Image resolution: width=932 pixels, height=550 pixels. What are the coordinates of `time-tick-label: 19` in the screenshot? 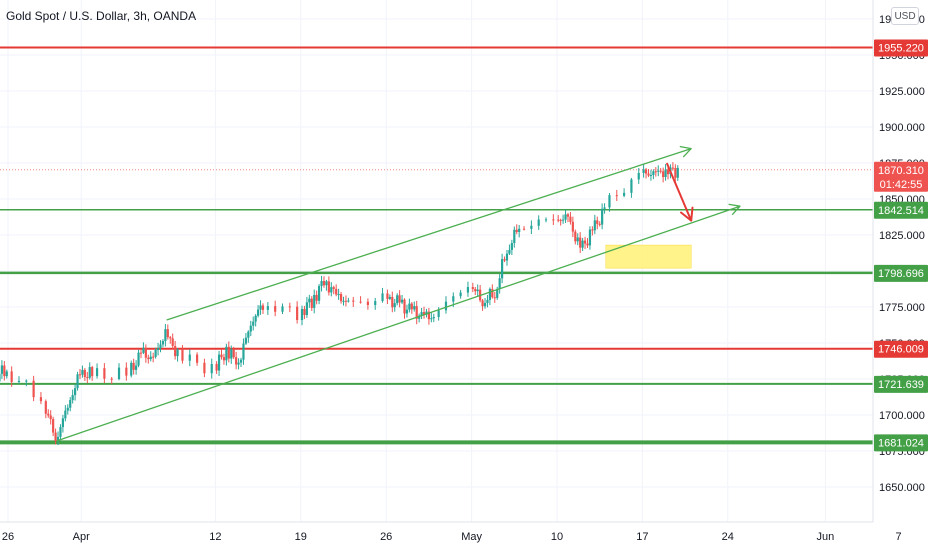 It's located at (301, 537).